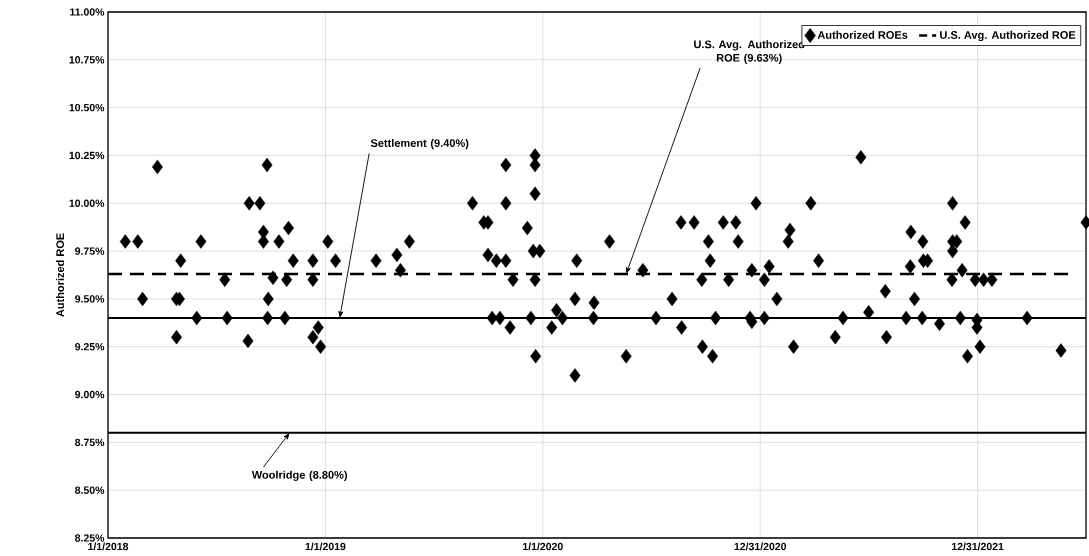 Image resolution: width=1089 pixels, height=556 pixels. I want to click on legend-label: Authorized ROEs, so click(862, 34).